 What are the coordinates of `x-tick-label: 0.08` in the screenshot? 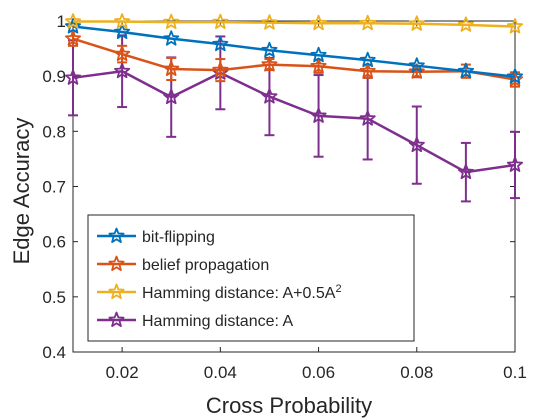 It's located at (416, 372).